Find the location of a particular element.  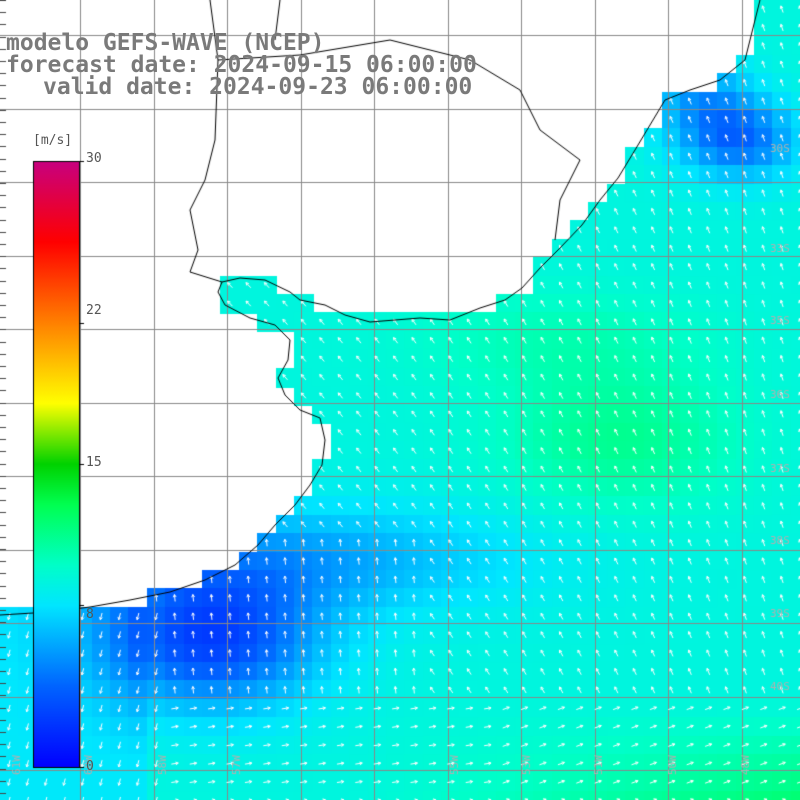

model-title: modelo GEFS-WAVE (NCEP) is located at coordinates (165, 43).